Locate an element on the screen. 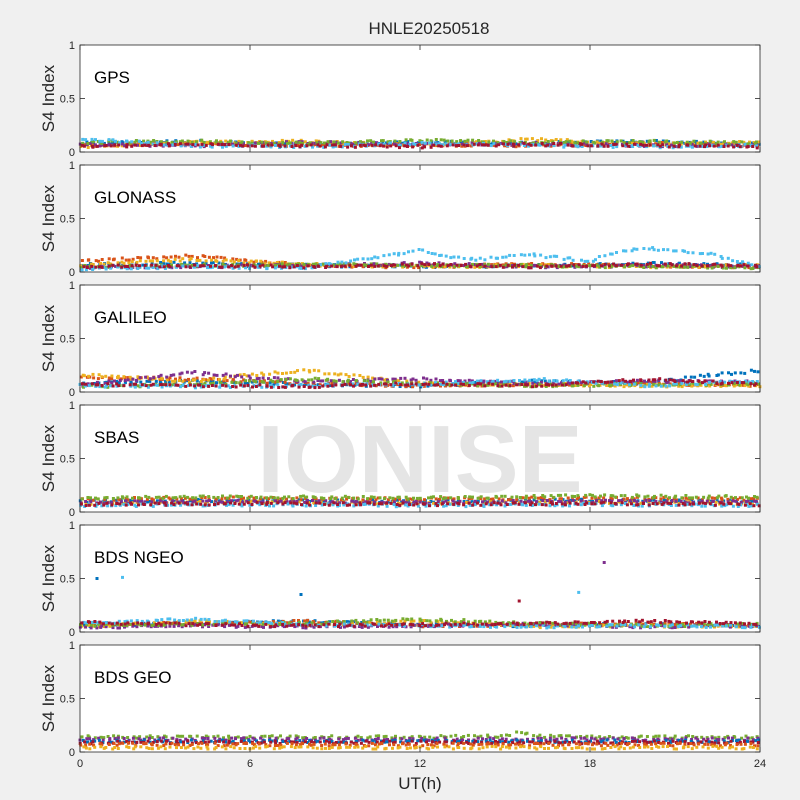  y-tick-label: 1 is located at coordinates (72, 406).